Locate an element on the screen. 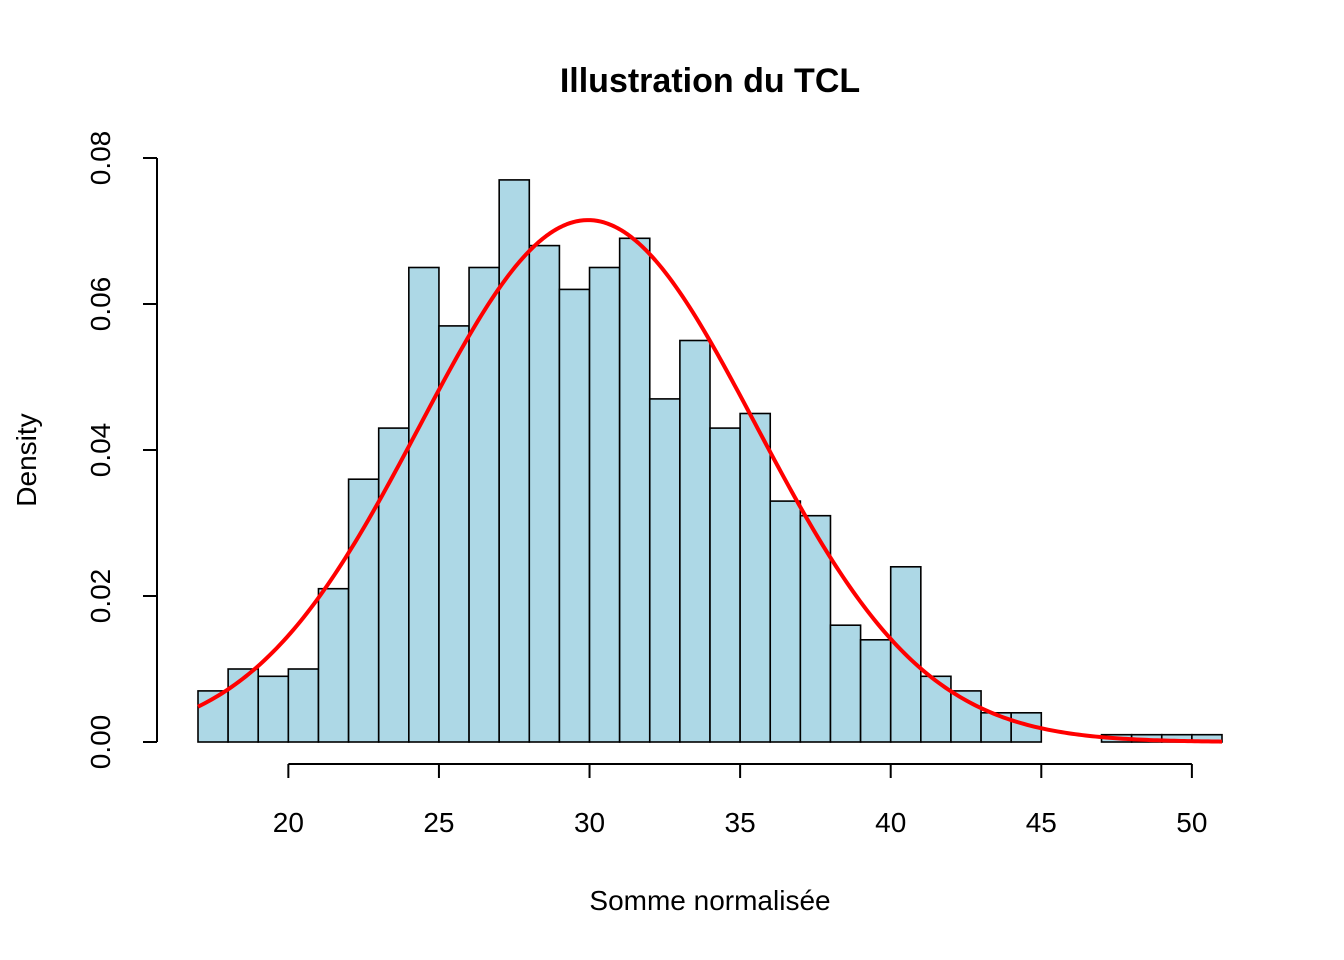  x-tick-label: 20 is located at coordinates (288, 822).